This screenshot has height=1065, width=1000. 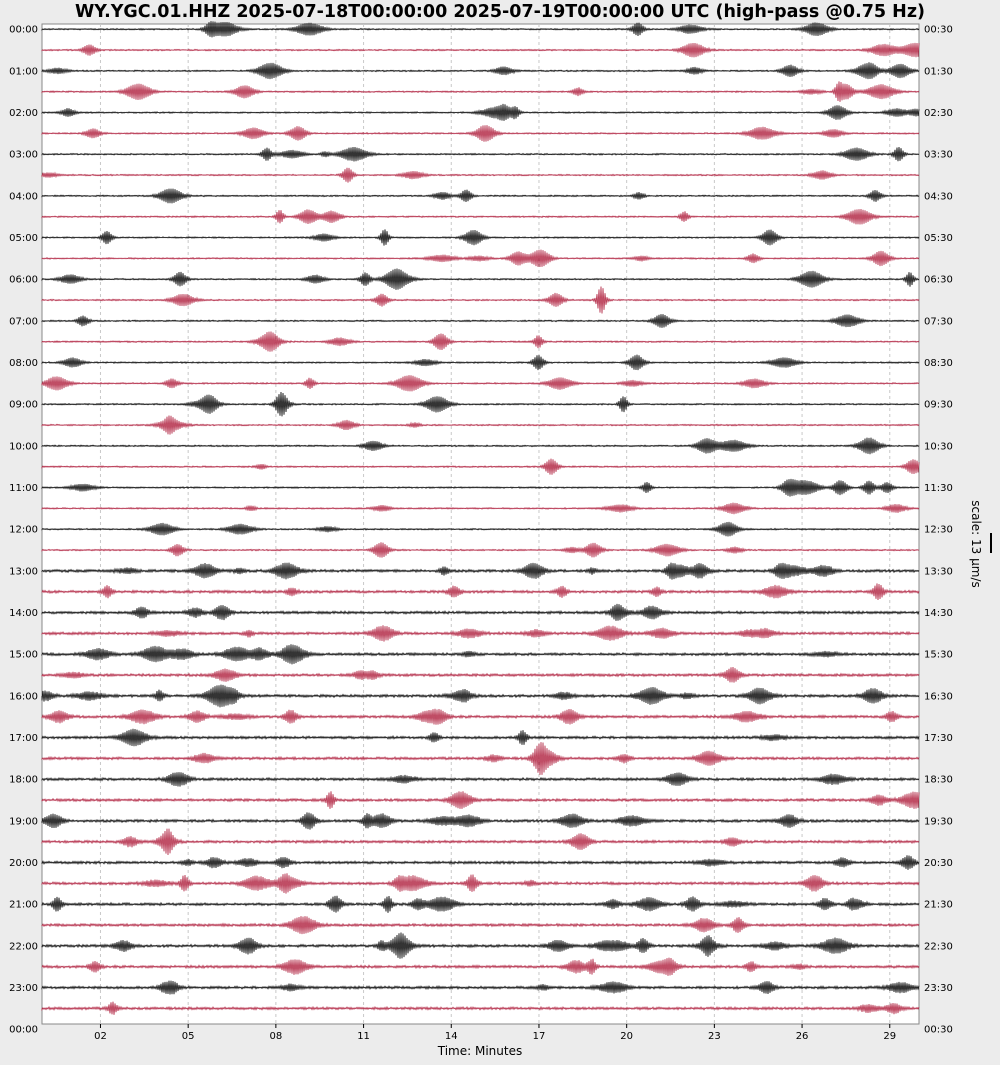 I want to click on right-label-7: 07:30, so click(x=938, y=321).